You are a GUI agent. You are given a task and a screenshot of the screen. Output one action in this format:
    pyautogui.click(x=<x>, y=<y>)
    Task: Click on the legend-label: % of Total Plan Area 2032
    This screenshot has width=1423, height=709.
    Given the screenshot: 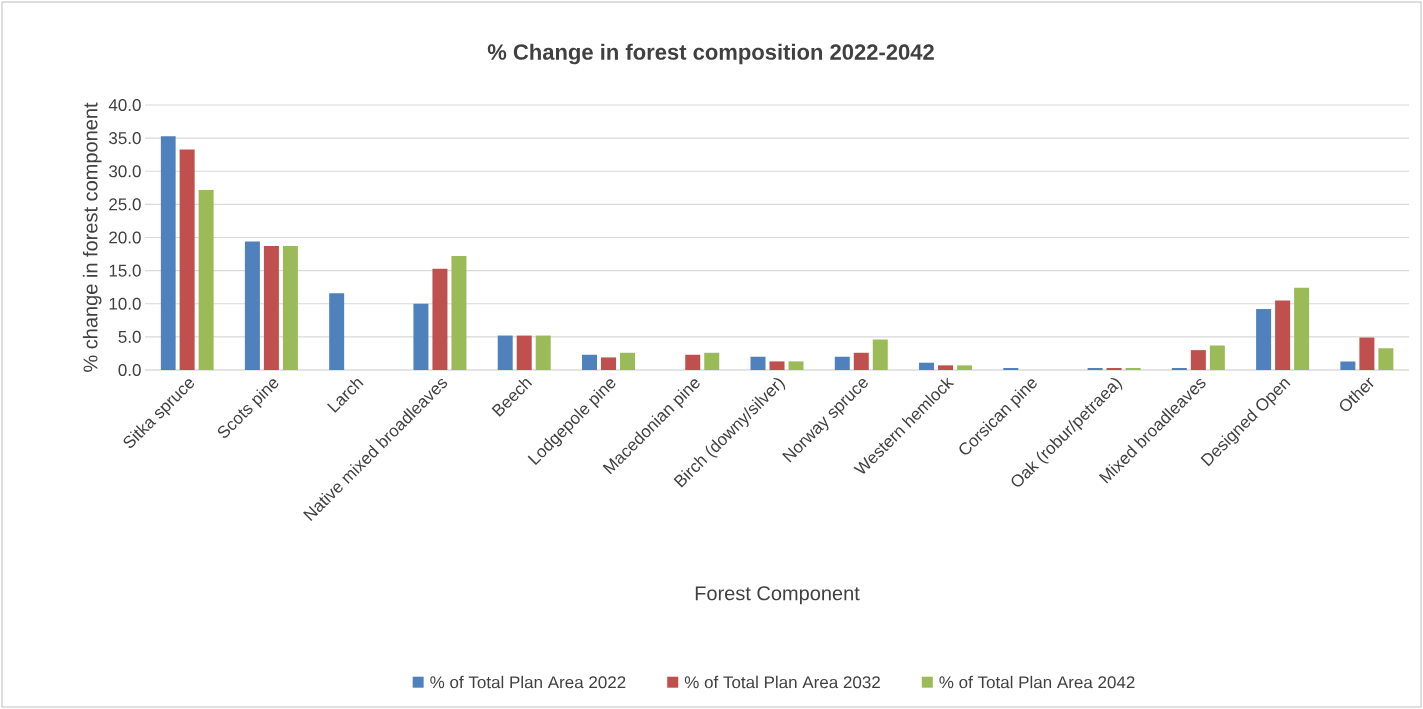 What is the action you would take?
    pyautogui.click(x=782, y=682)
    